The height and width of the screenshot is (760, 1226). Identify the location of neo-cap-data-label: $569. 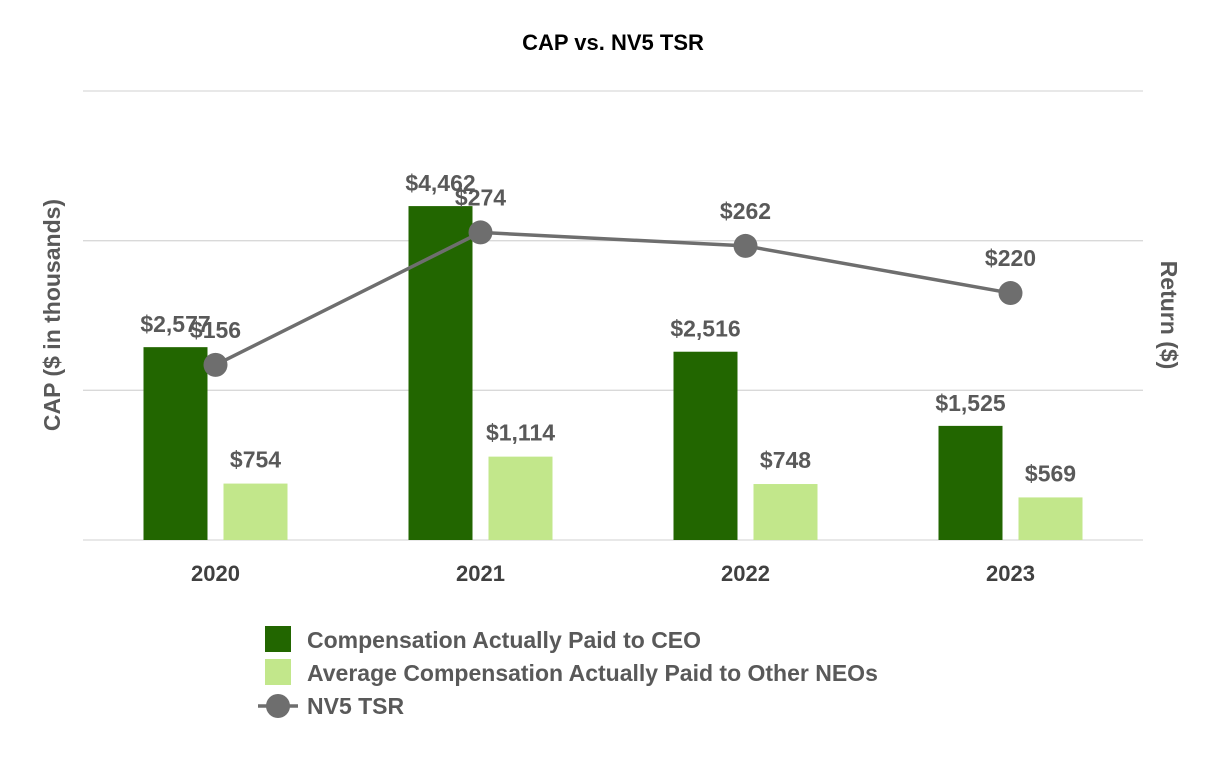
(1050, 473).